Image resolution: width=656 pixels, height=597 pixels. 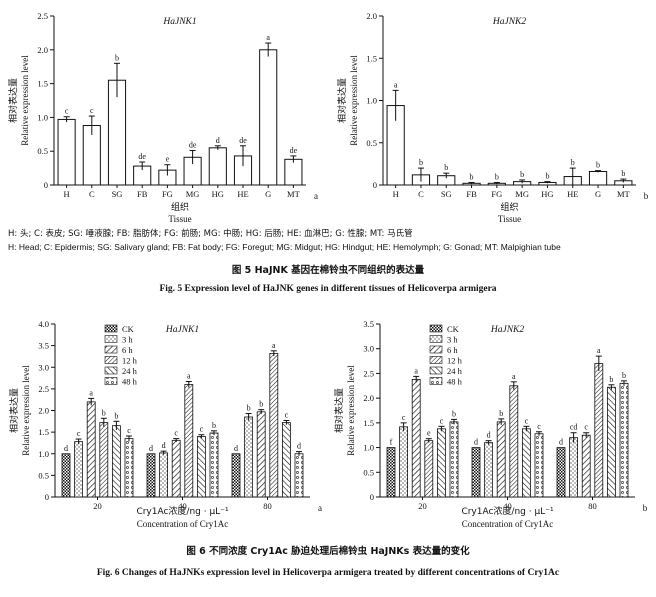 What do you see at coordinates (316, 196) in the screenshot?
I see `p0-panel-label: a` at bounding box center [316, 196].